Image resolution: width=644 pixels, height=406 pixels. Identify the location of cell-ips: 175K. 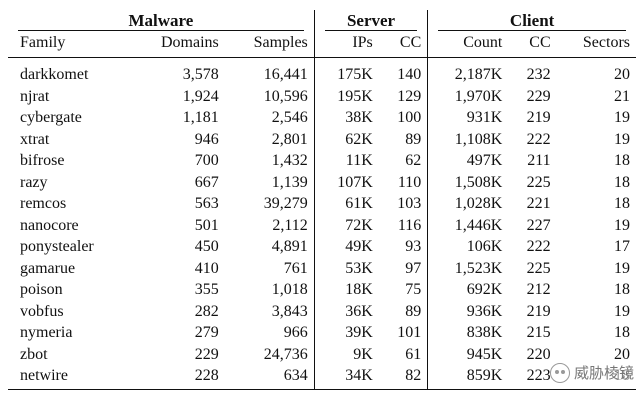
(346, 71).